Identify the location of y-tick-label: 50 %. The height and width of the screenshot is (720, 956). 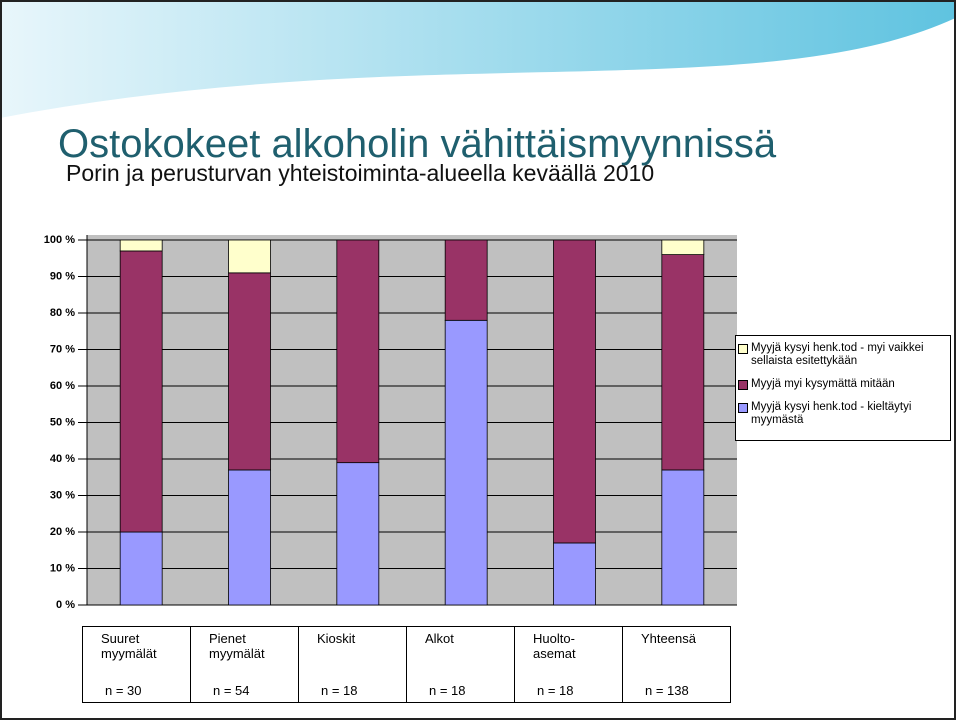
(62, 422).